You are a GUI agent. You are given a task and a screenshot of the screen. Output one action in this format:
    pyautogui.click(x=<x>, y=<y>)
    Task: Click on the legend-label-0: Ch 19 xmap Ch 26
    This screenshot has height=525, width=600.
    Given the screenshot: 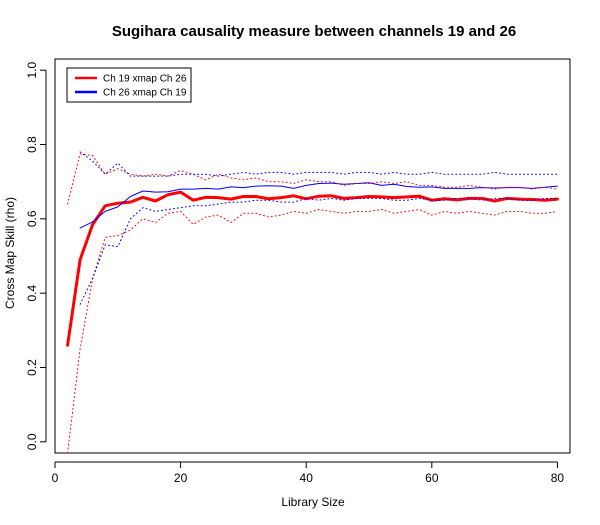 What is the action you would take?
    pyautogui.click(x=145, y=79)
    